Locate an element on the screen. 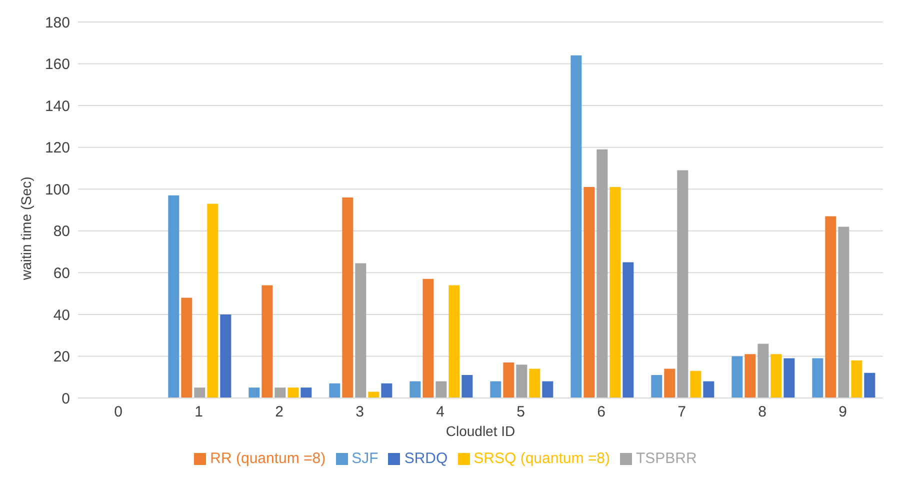 The image size is (911, 480). x-tick-label: 0 is located at coordinates (118, 412).